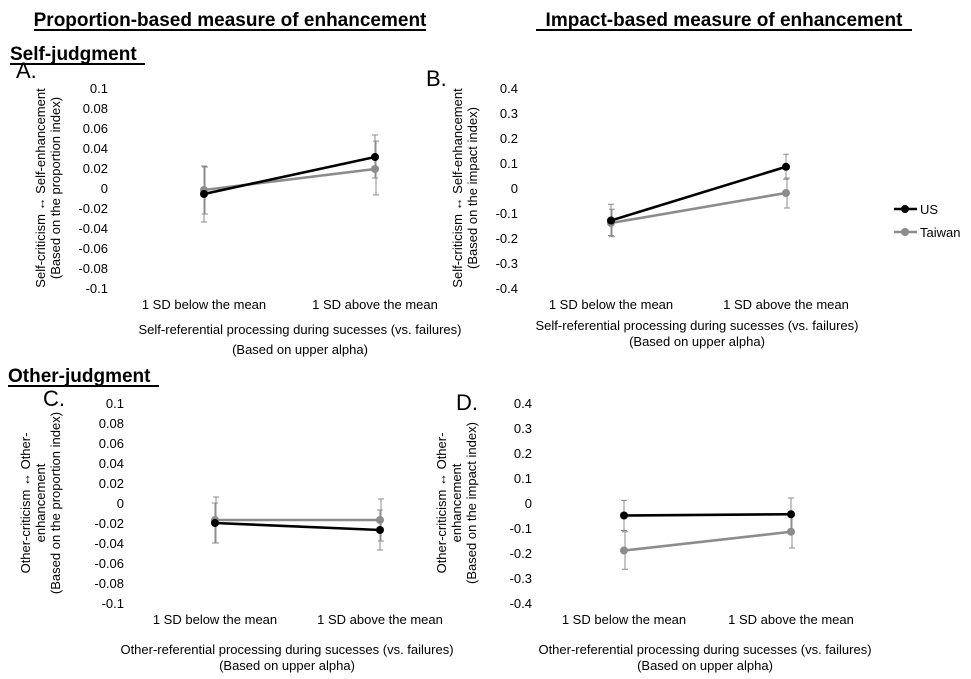 The image size is (971, 679). Describe the element at coordinates (905, 232) in the screenshot. I see `legend-marker-taiwan` at that location.